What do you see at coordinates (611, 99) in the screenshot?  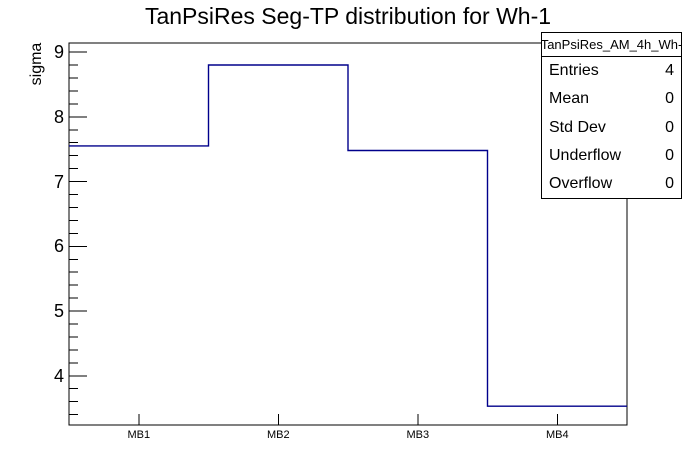 I see `stats-row-mean: Mean 0` at bounding box center [611, 99].